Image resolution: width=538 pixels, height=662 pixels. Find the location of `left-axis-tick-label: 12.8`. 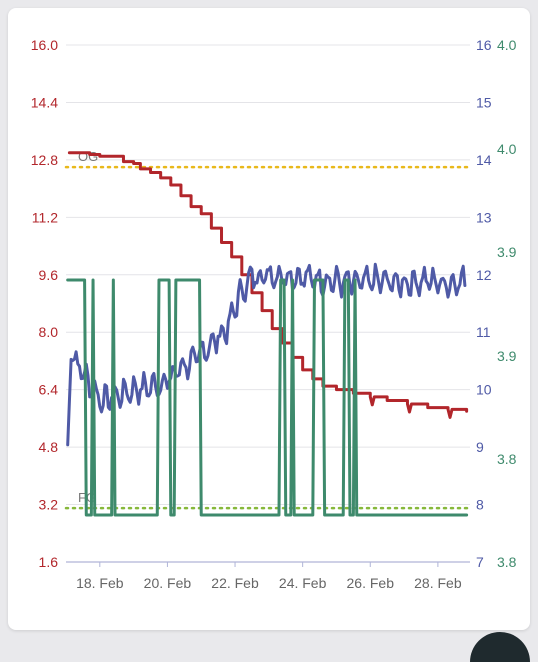

left-axis-tick-label: 12.8 is located at coordinates (44, 160).